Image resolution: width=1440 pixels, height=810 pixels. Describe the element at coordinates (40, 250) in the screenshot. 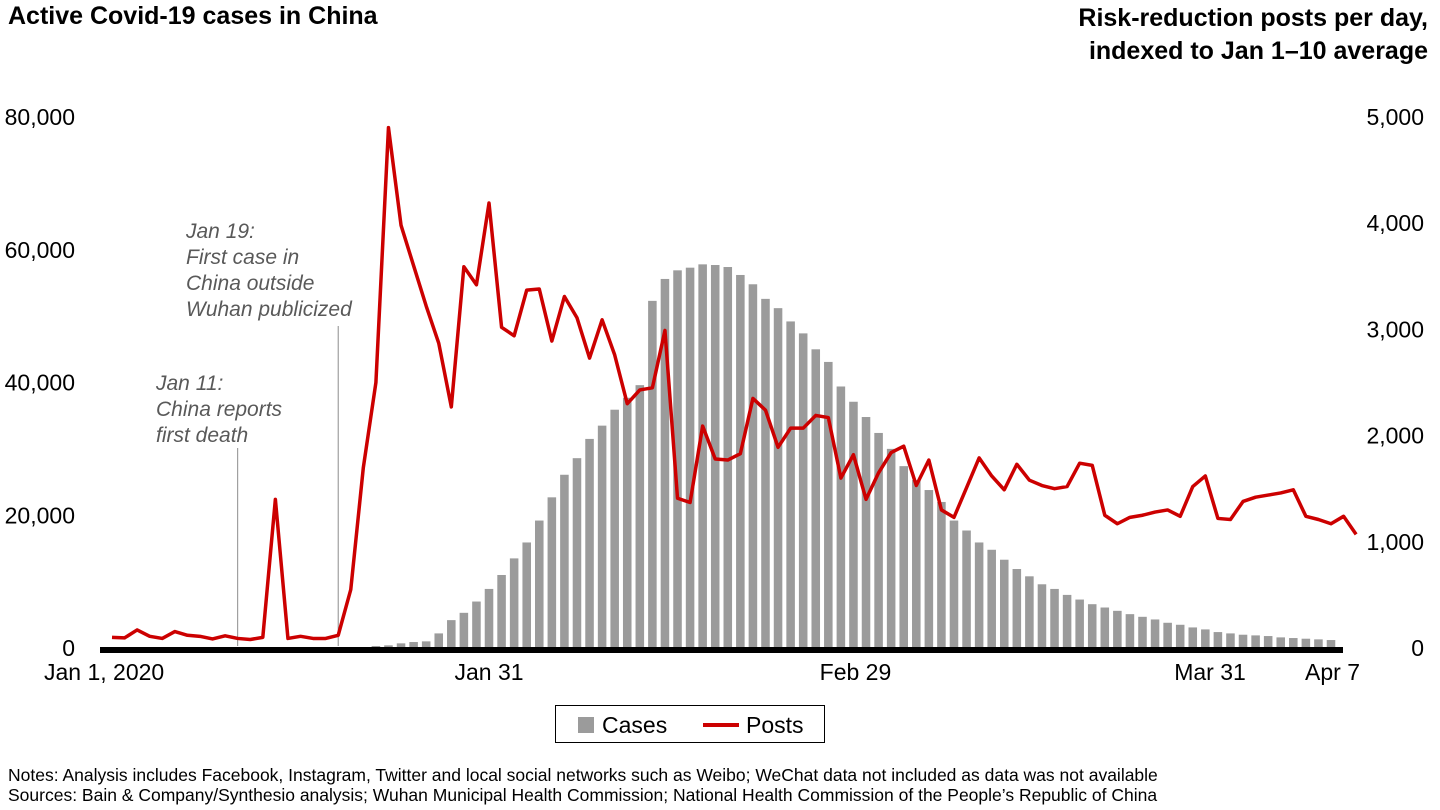

I see `y-left-tick-label: 60,000` at that location.